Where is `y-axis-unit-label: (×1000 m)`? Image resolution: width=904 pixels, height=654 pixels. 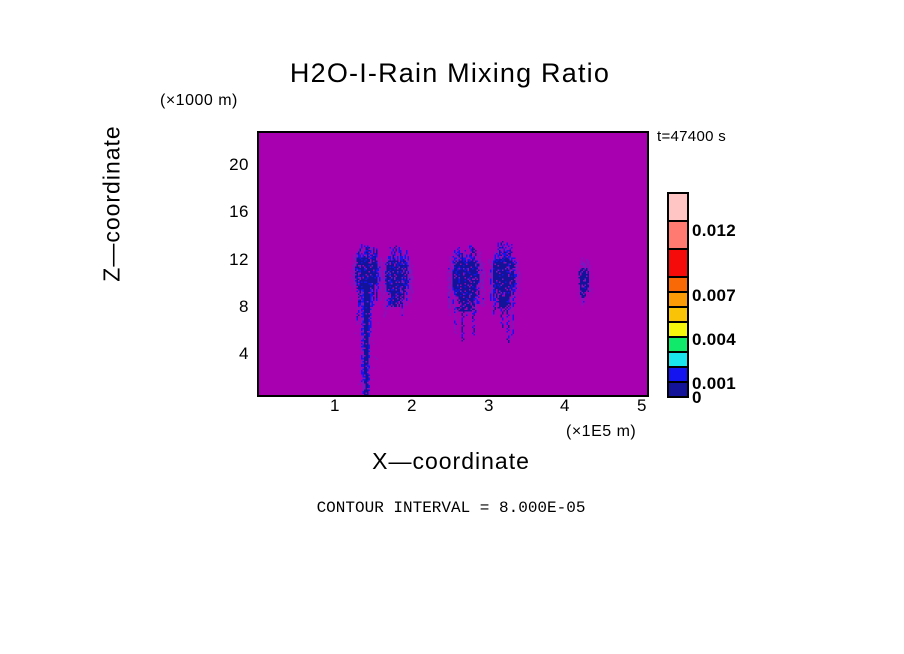 y-axis-unit-label: (×1000 m) is located at coordinates (199, 100).